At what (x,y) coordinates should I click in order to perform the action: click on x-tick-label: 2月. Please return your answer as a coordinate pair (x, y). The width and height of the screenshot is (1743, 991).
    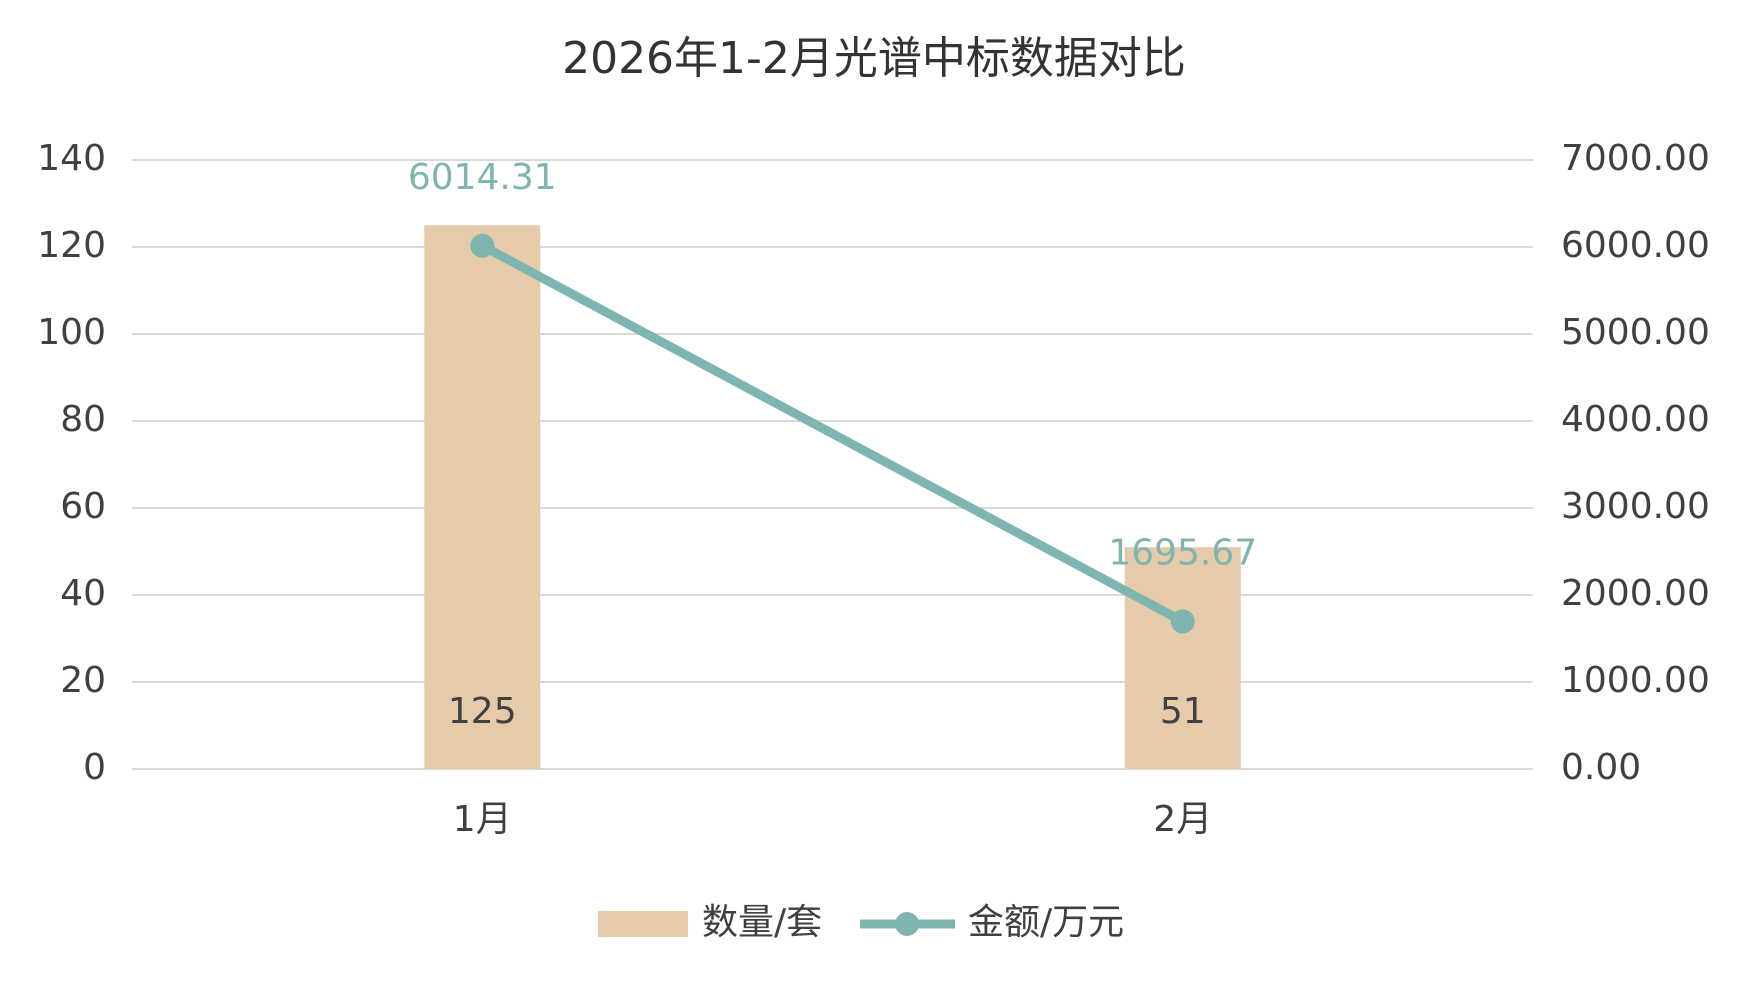
    Looking at the image, I should click on (1182, 819).